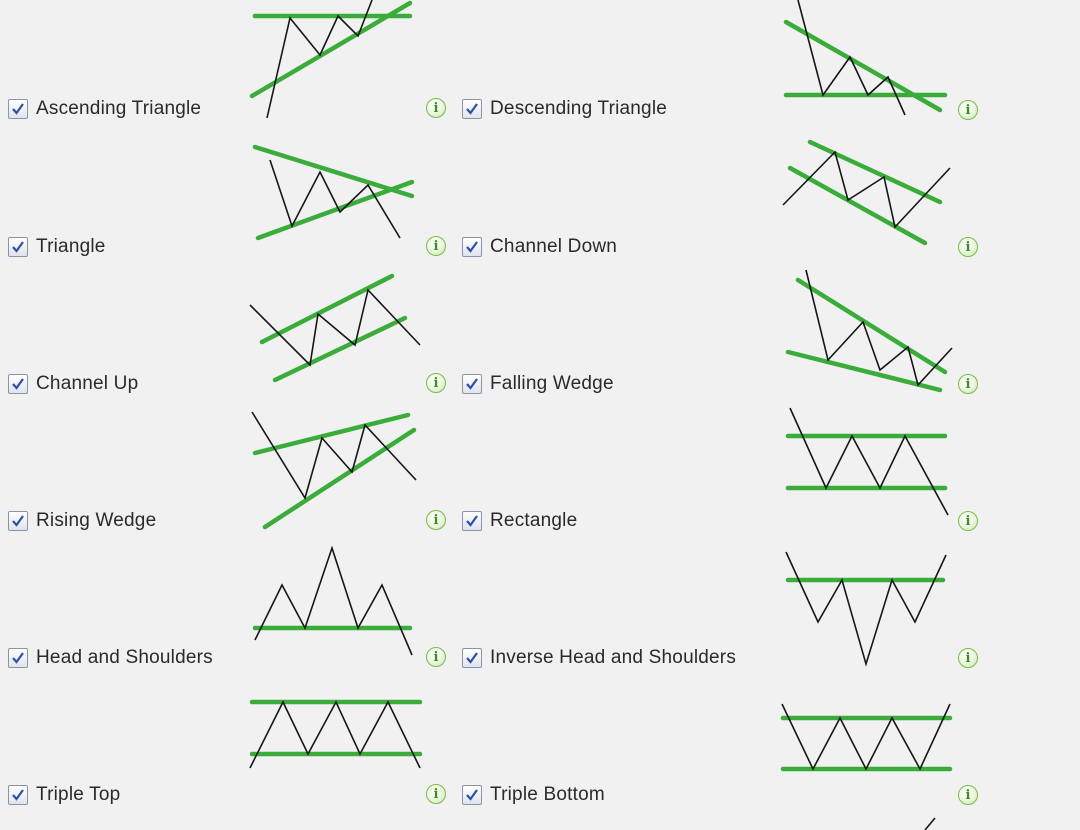 Image resolution: width=1080 pixels, height=830 pixels. I want to click on option-head-and-shoulders: Head and Shoulders, so click(110, 658).